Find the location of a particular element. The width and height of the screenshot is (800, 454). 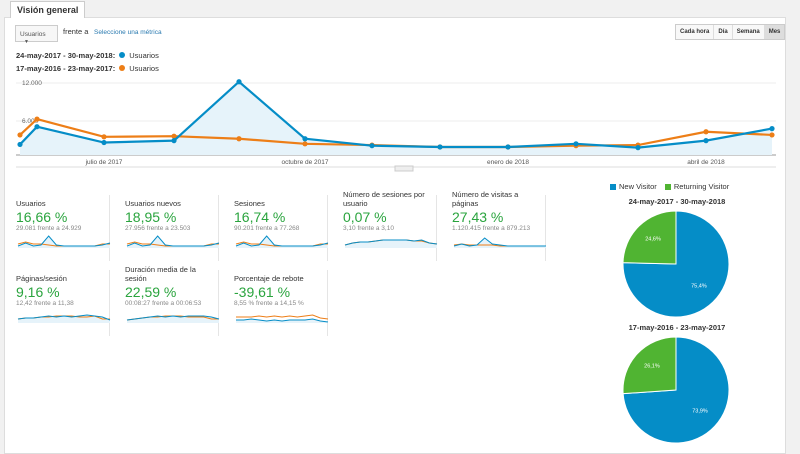

metric-label: Duración media de la sesión is located at coordinates (160, 274).